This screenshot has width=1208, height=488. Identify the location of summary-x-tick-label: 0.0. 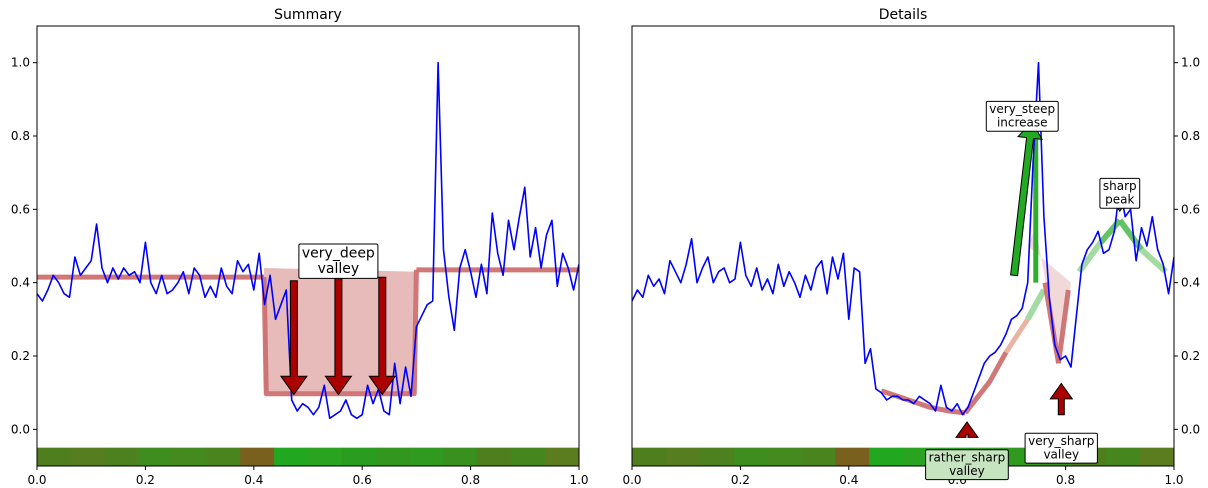
(36, 480).